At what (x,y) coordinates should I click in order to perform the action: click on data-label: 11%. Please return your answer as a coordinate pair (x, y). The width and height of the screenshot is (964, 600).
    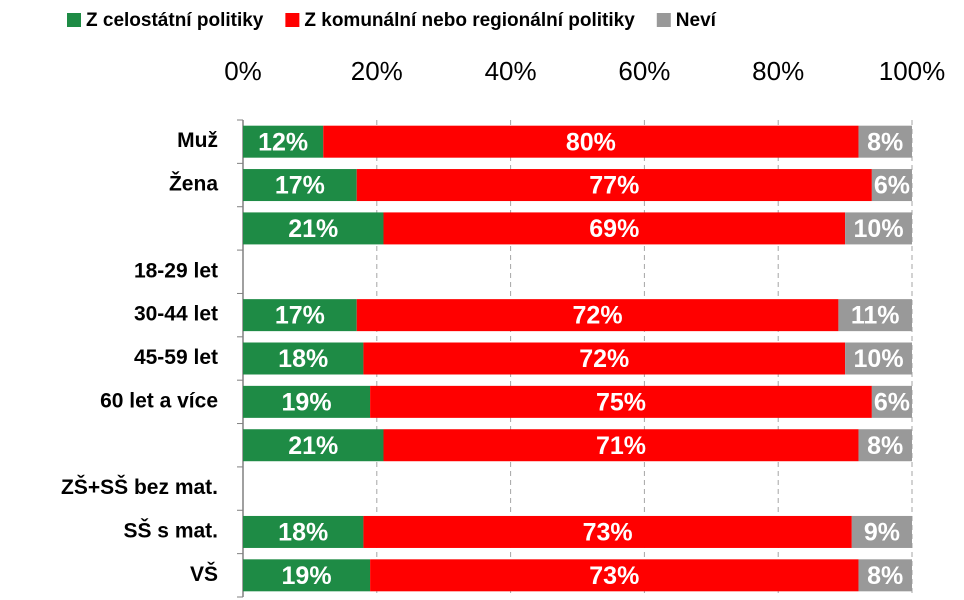
    Looking at the image, I should click on (875, 316).